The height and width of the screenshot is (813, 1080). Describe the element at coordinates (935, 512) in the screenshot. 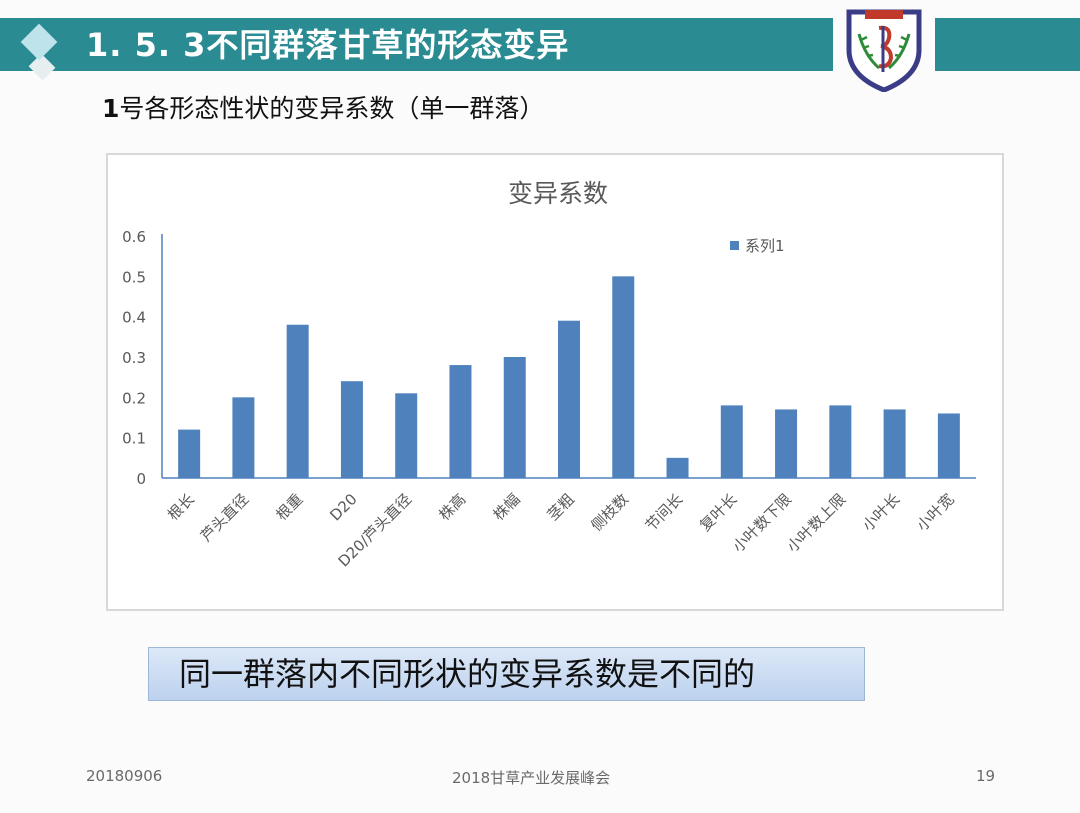

I see `x-tick-label: 小叶宽` at that location.